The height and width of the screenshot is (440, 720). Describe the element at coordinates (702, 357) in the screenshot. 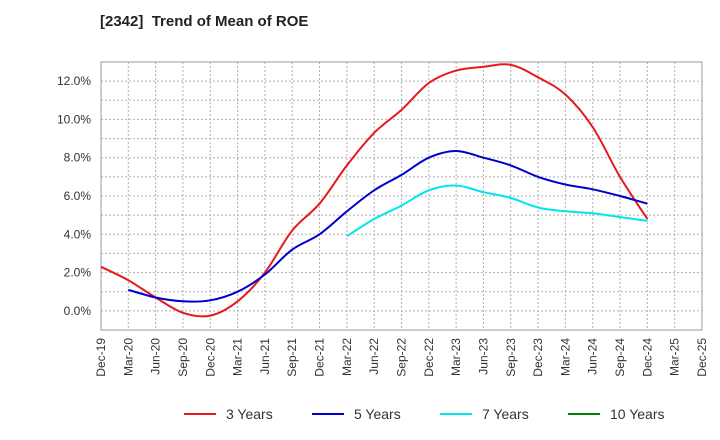

I see `x-tick-label: Dec-25` at that location.